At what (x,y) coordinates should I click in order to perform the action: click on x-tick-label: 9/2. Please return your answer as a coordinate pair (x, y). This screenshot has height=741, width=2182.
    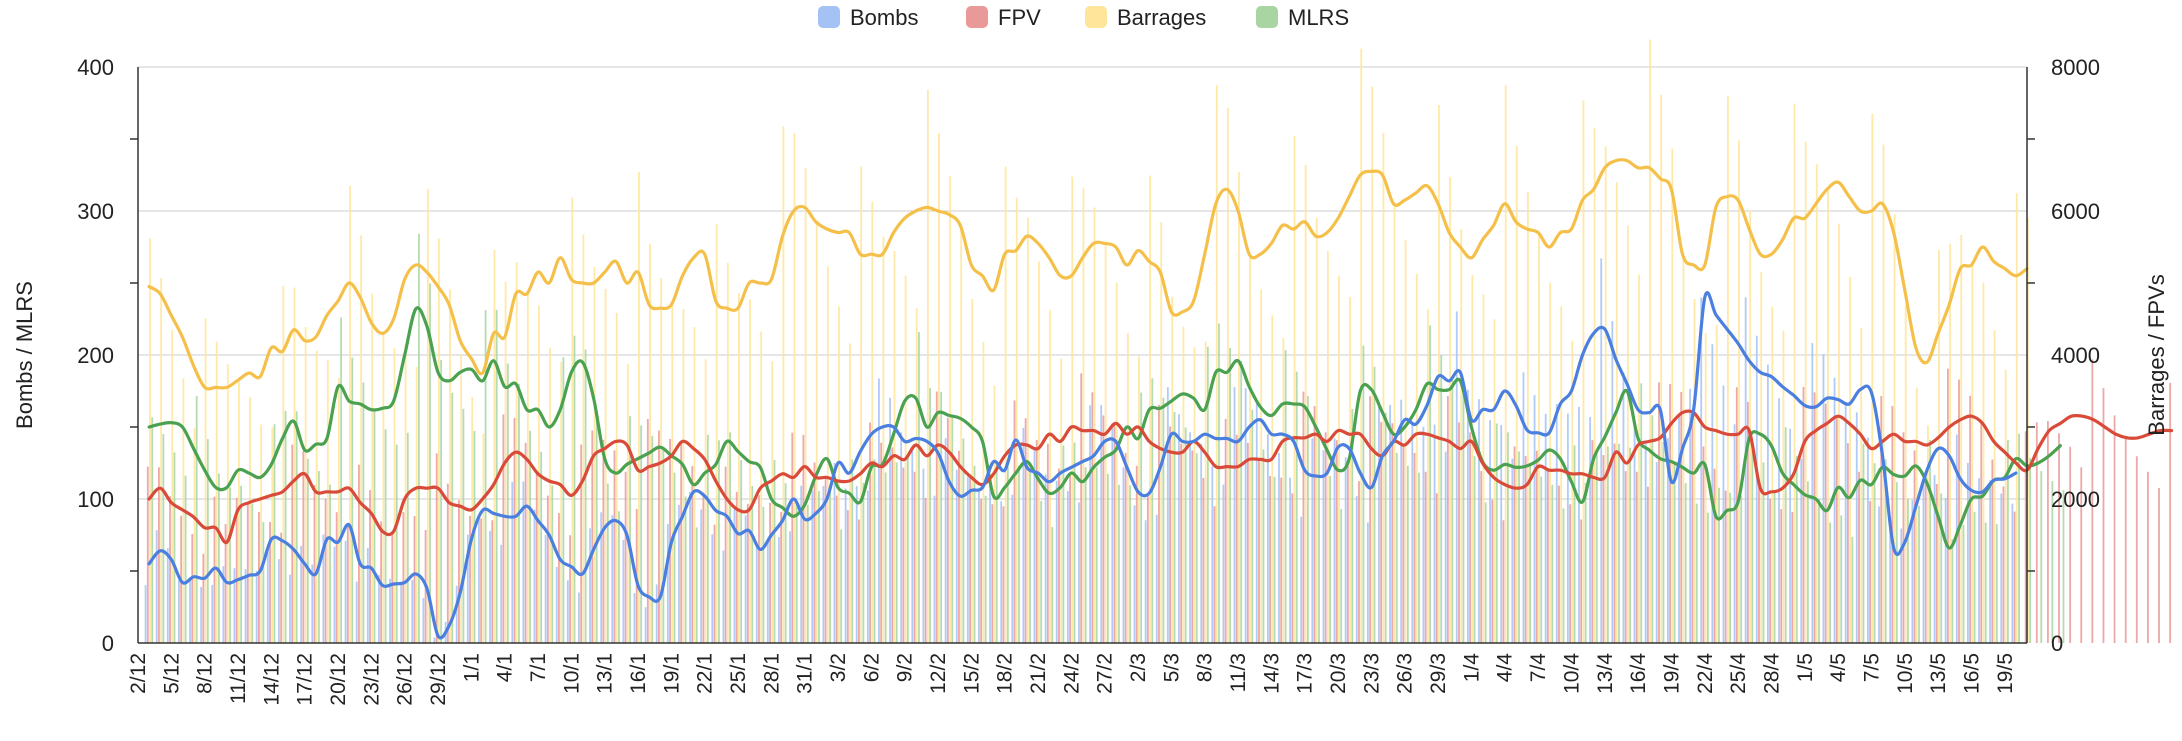
    Looking at the image, I should click on (905, 667).